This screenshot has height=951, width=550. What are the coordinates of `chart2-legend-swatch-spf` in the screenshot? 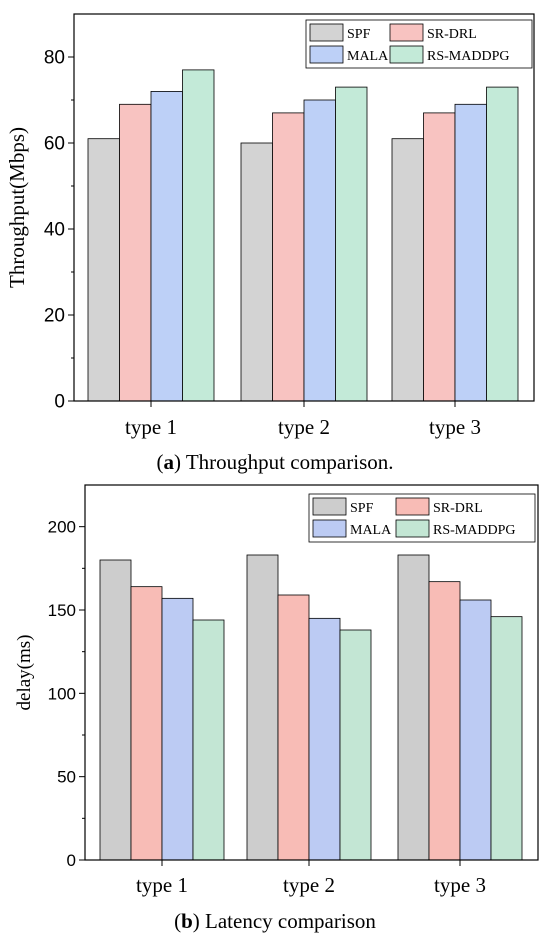 It's located at (329, 506).